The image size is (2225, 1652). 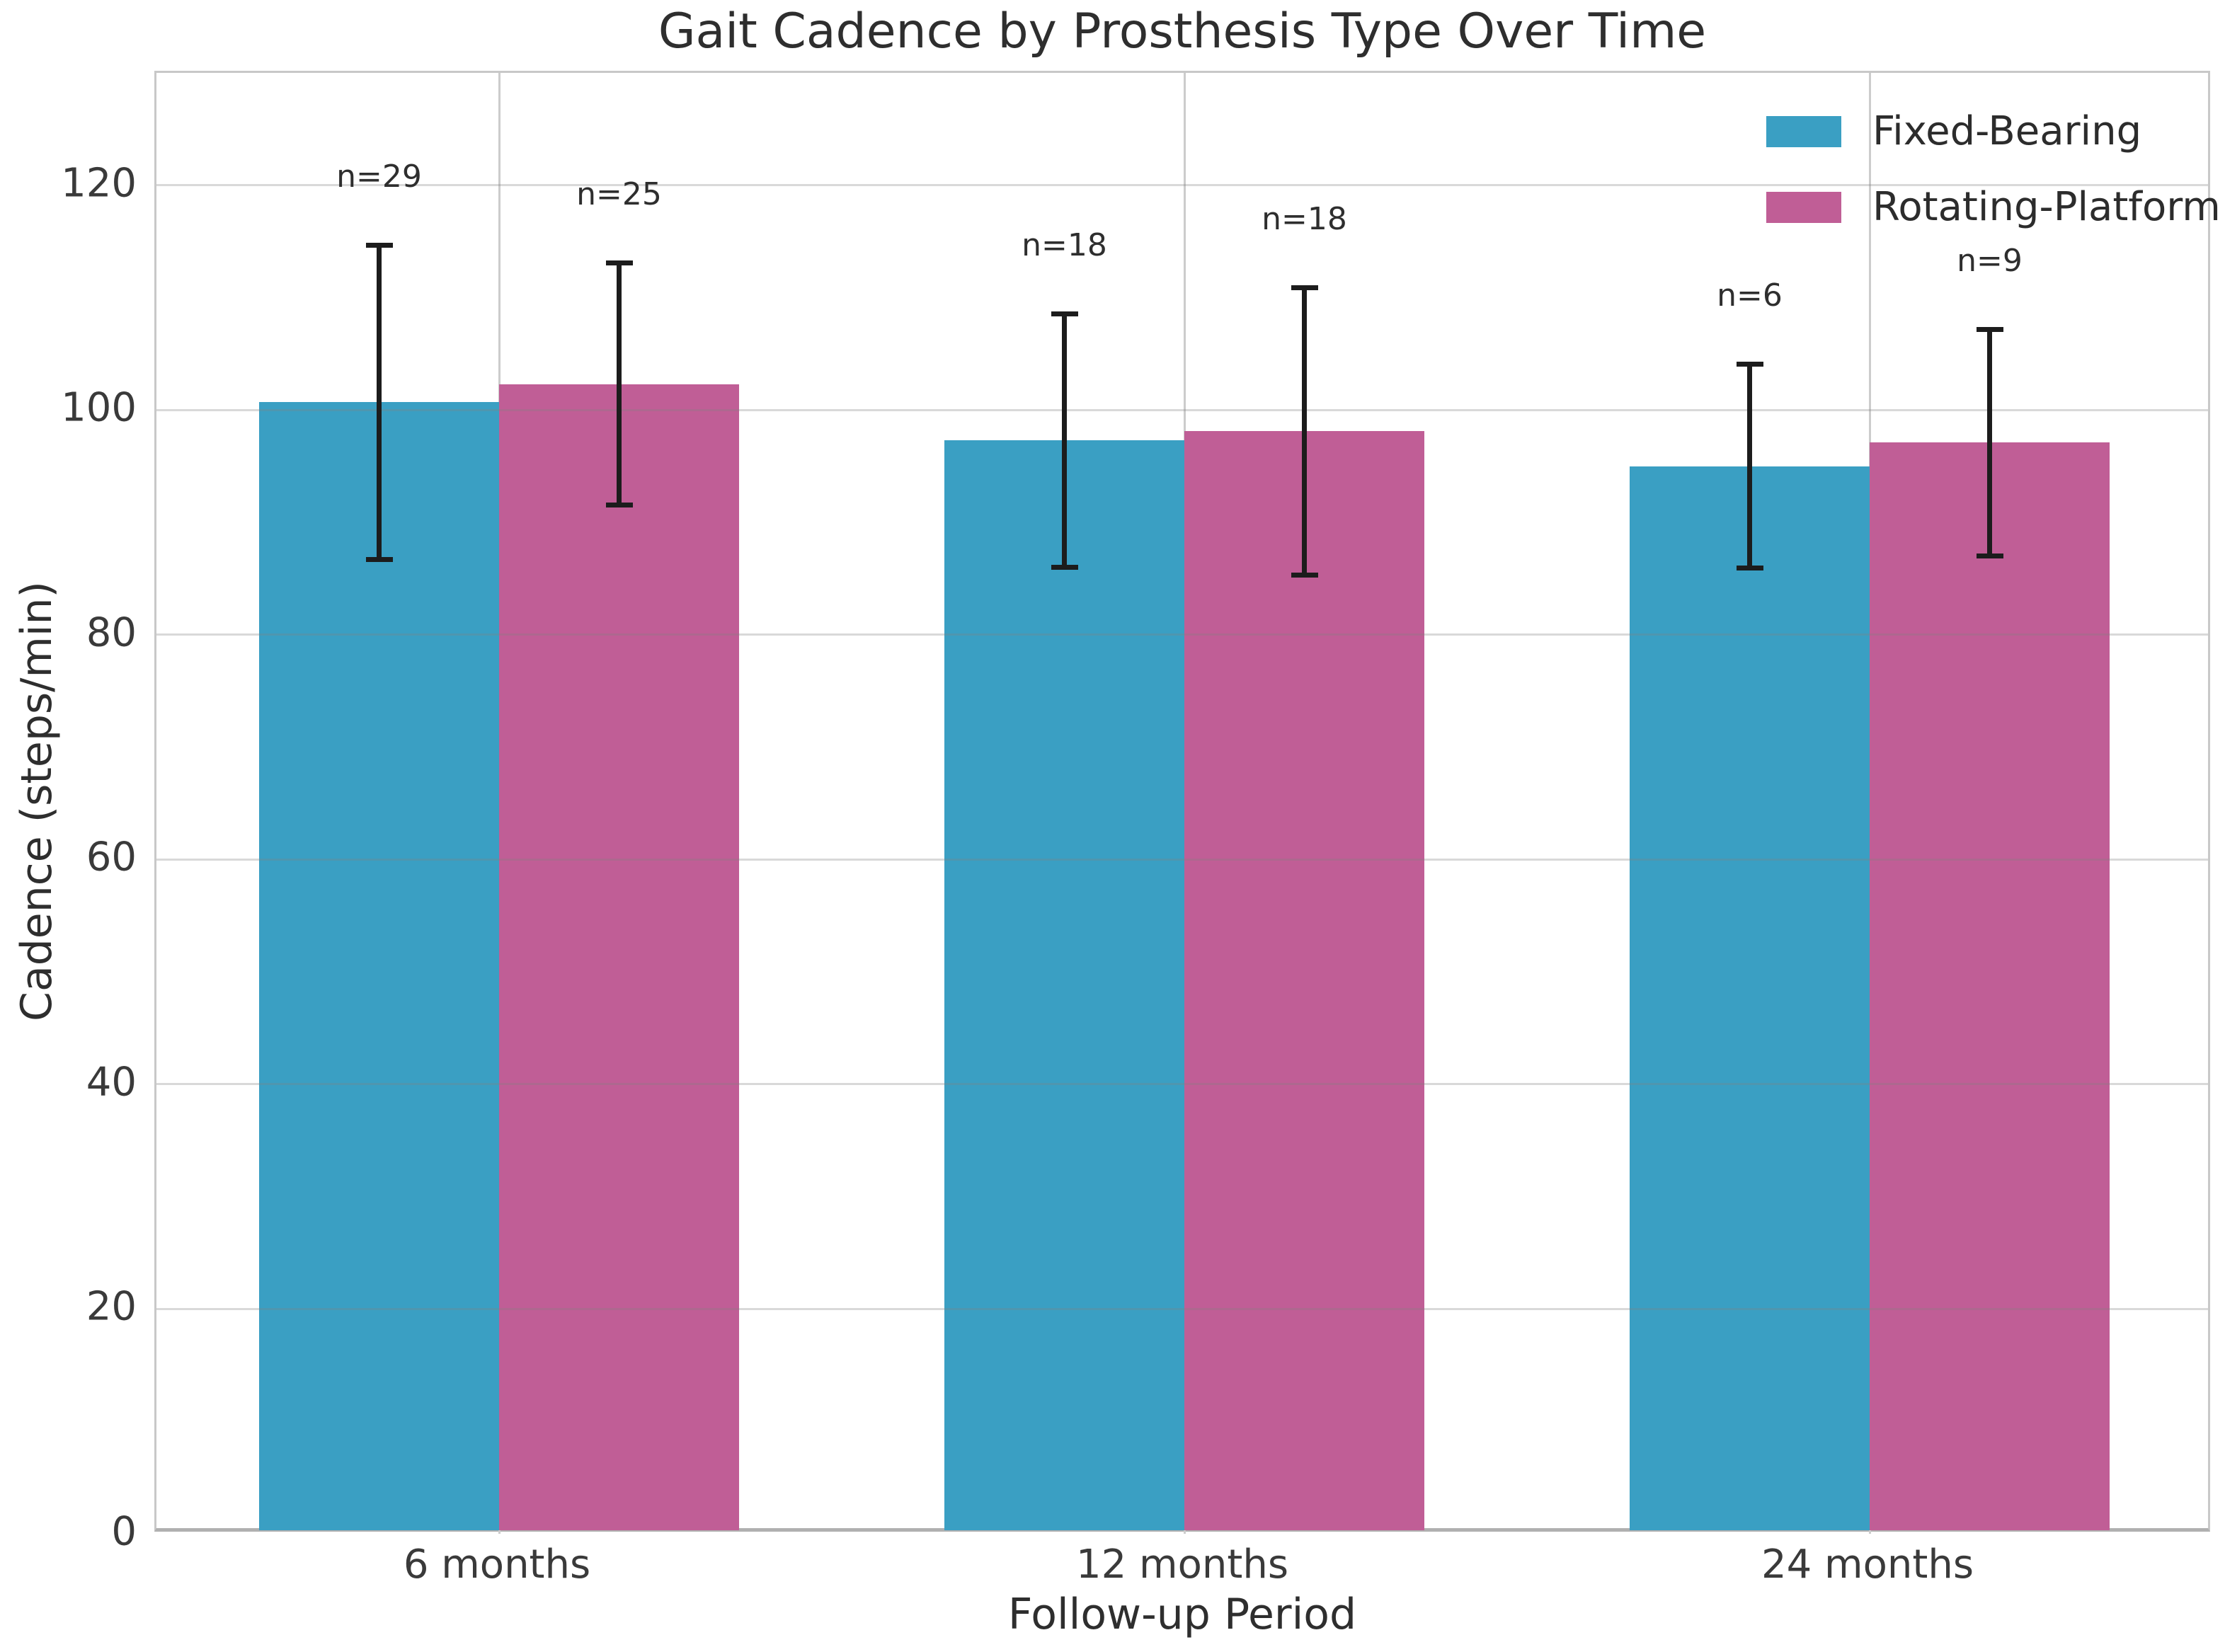 I want to click on n-label-fixed-bearing-6-months: n=29, so click(x=379, y=176).